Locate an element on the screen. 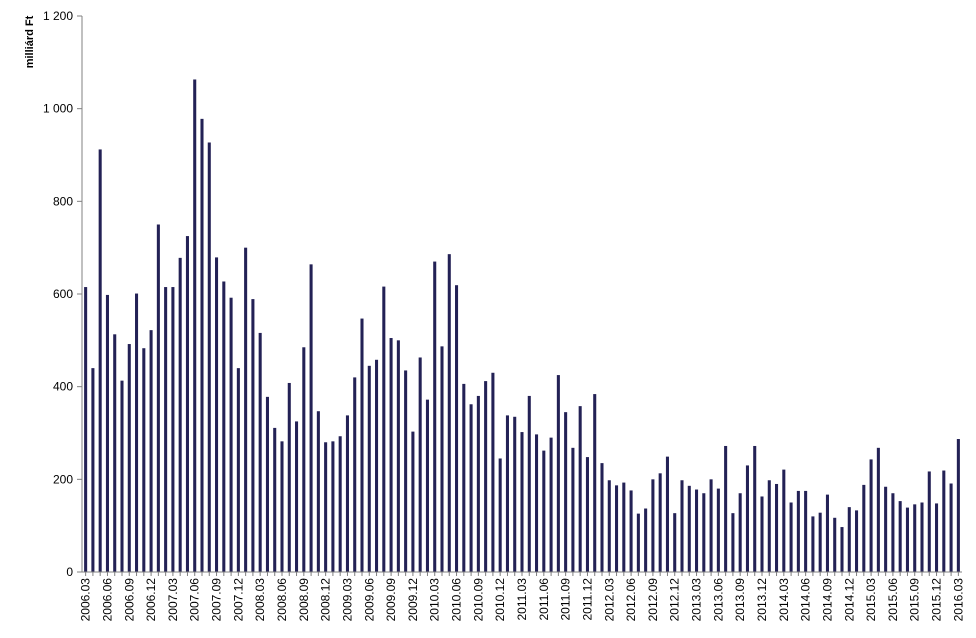  bar-2012.08 is located at coordinates (646, 540).